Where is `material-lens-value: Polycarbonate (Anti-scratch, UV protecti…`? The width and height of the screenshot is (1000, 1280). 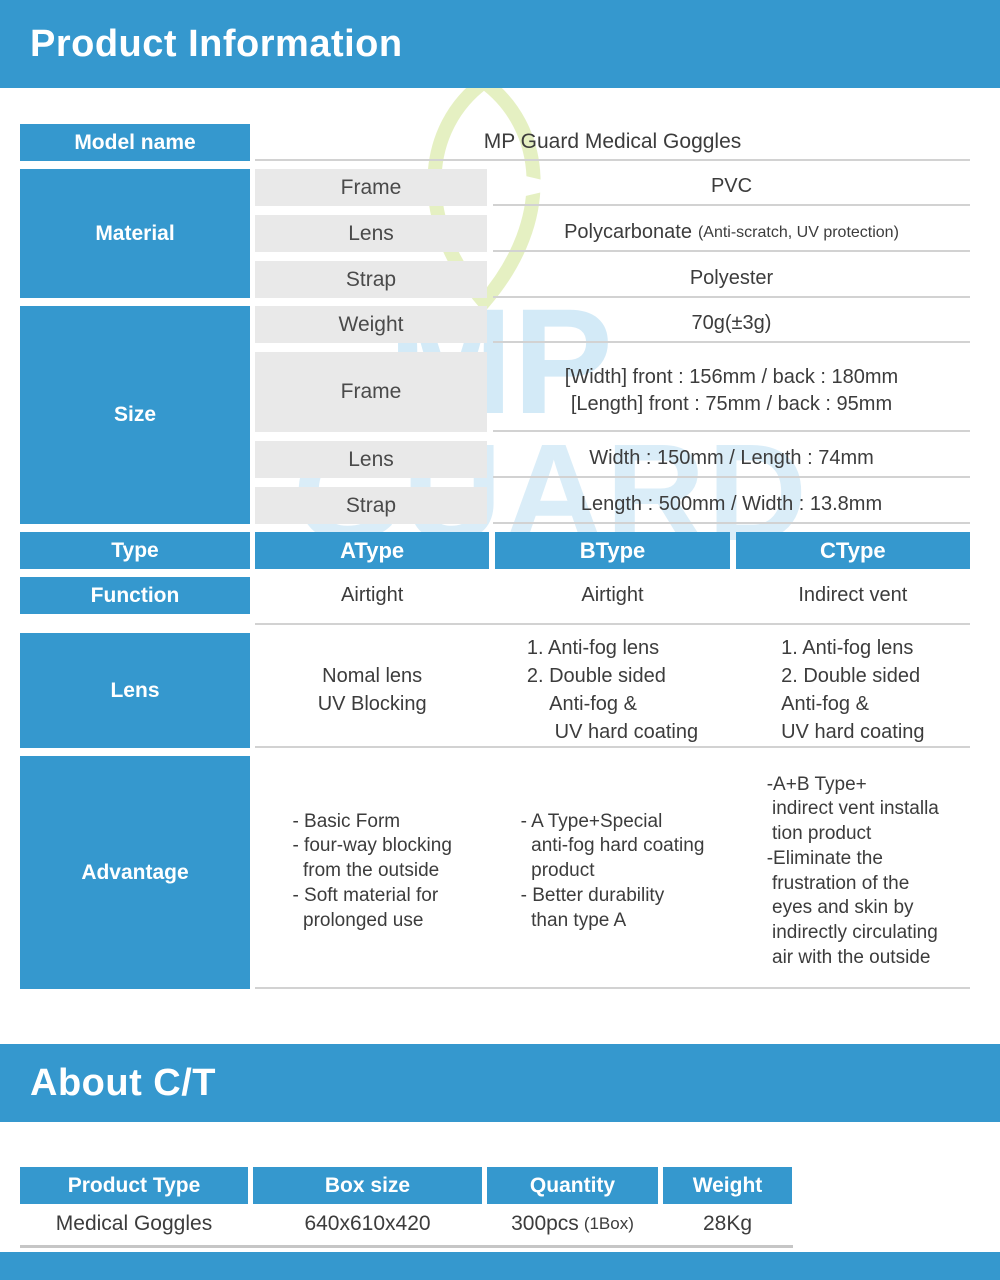 material-lens-value: Polycarbonate (Anti-scratch, UV protecti… is located at coordinates (731, 233).